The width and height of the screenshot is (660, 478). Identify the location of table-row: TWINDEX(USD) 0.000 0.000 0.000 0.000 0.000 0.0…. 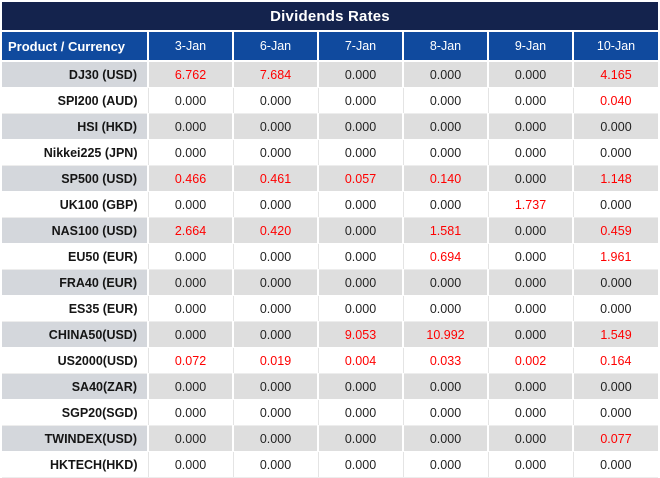
(330, 438).